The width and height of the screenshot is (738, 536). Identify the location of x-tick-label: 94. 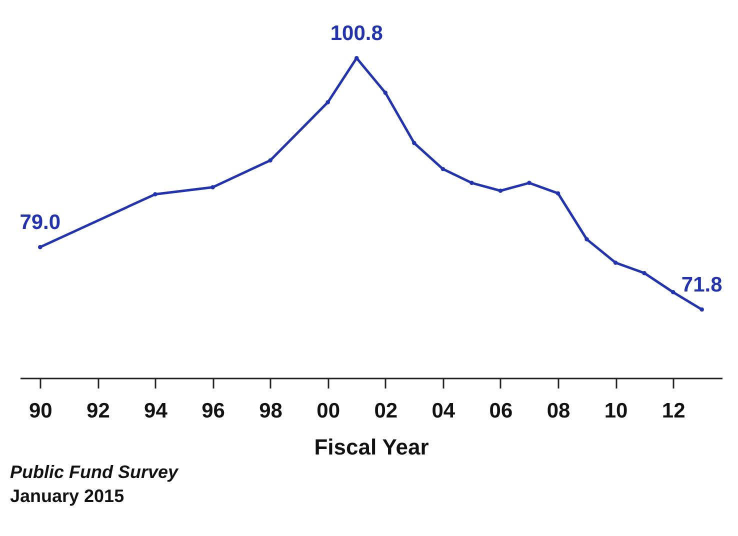
(156, 411).